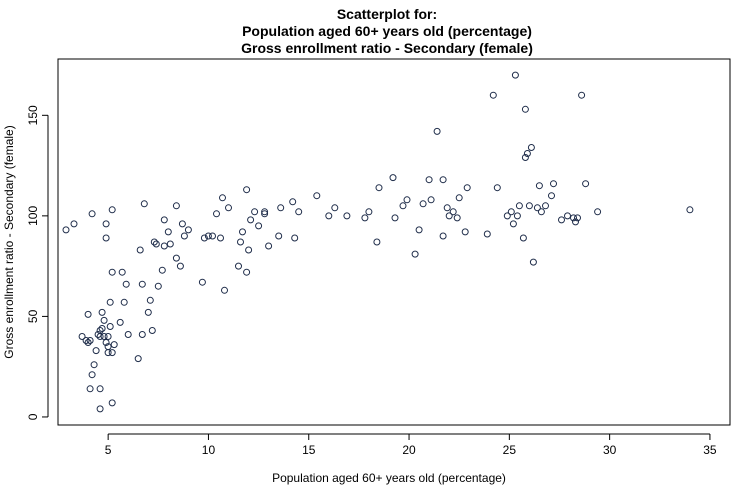  Describe the element at coordinates (409, 450) in the screenshot. I see `x-tick-label: 20` at that location.